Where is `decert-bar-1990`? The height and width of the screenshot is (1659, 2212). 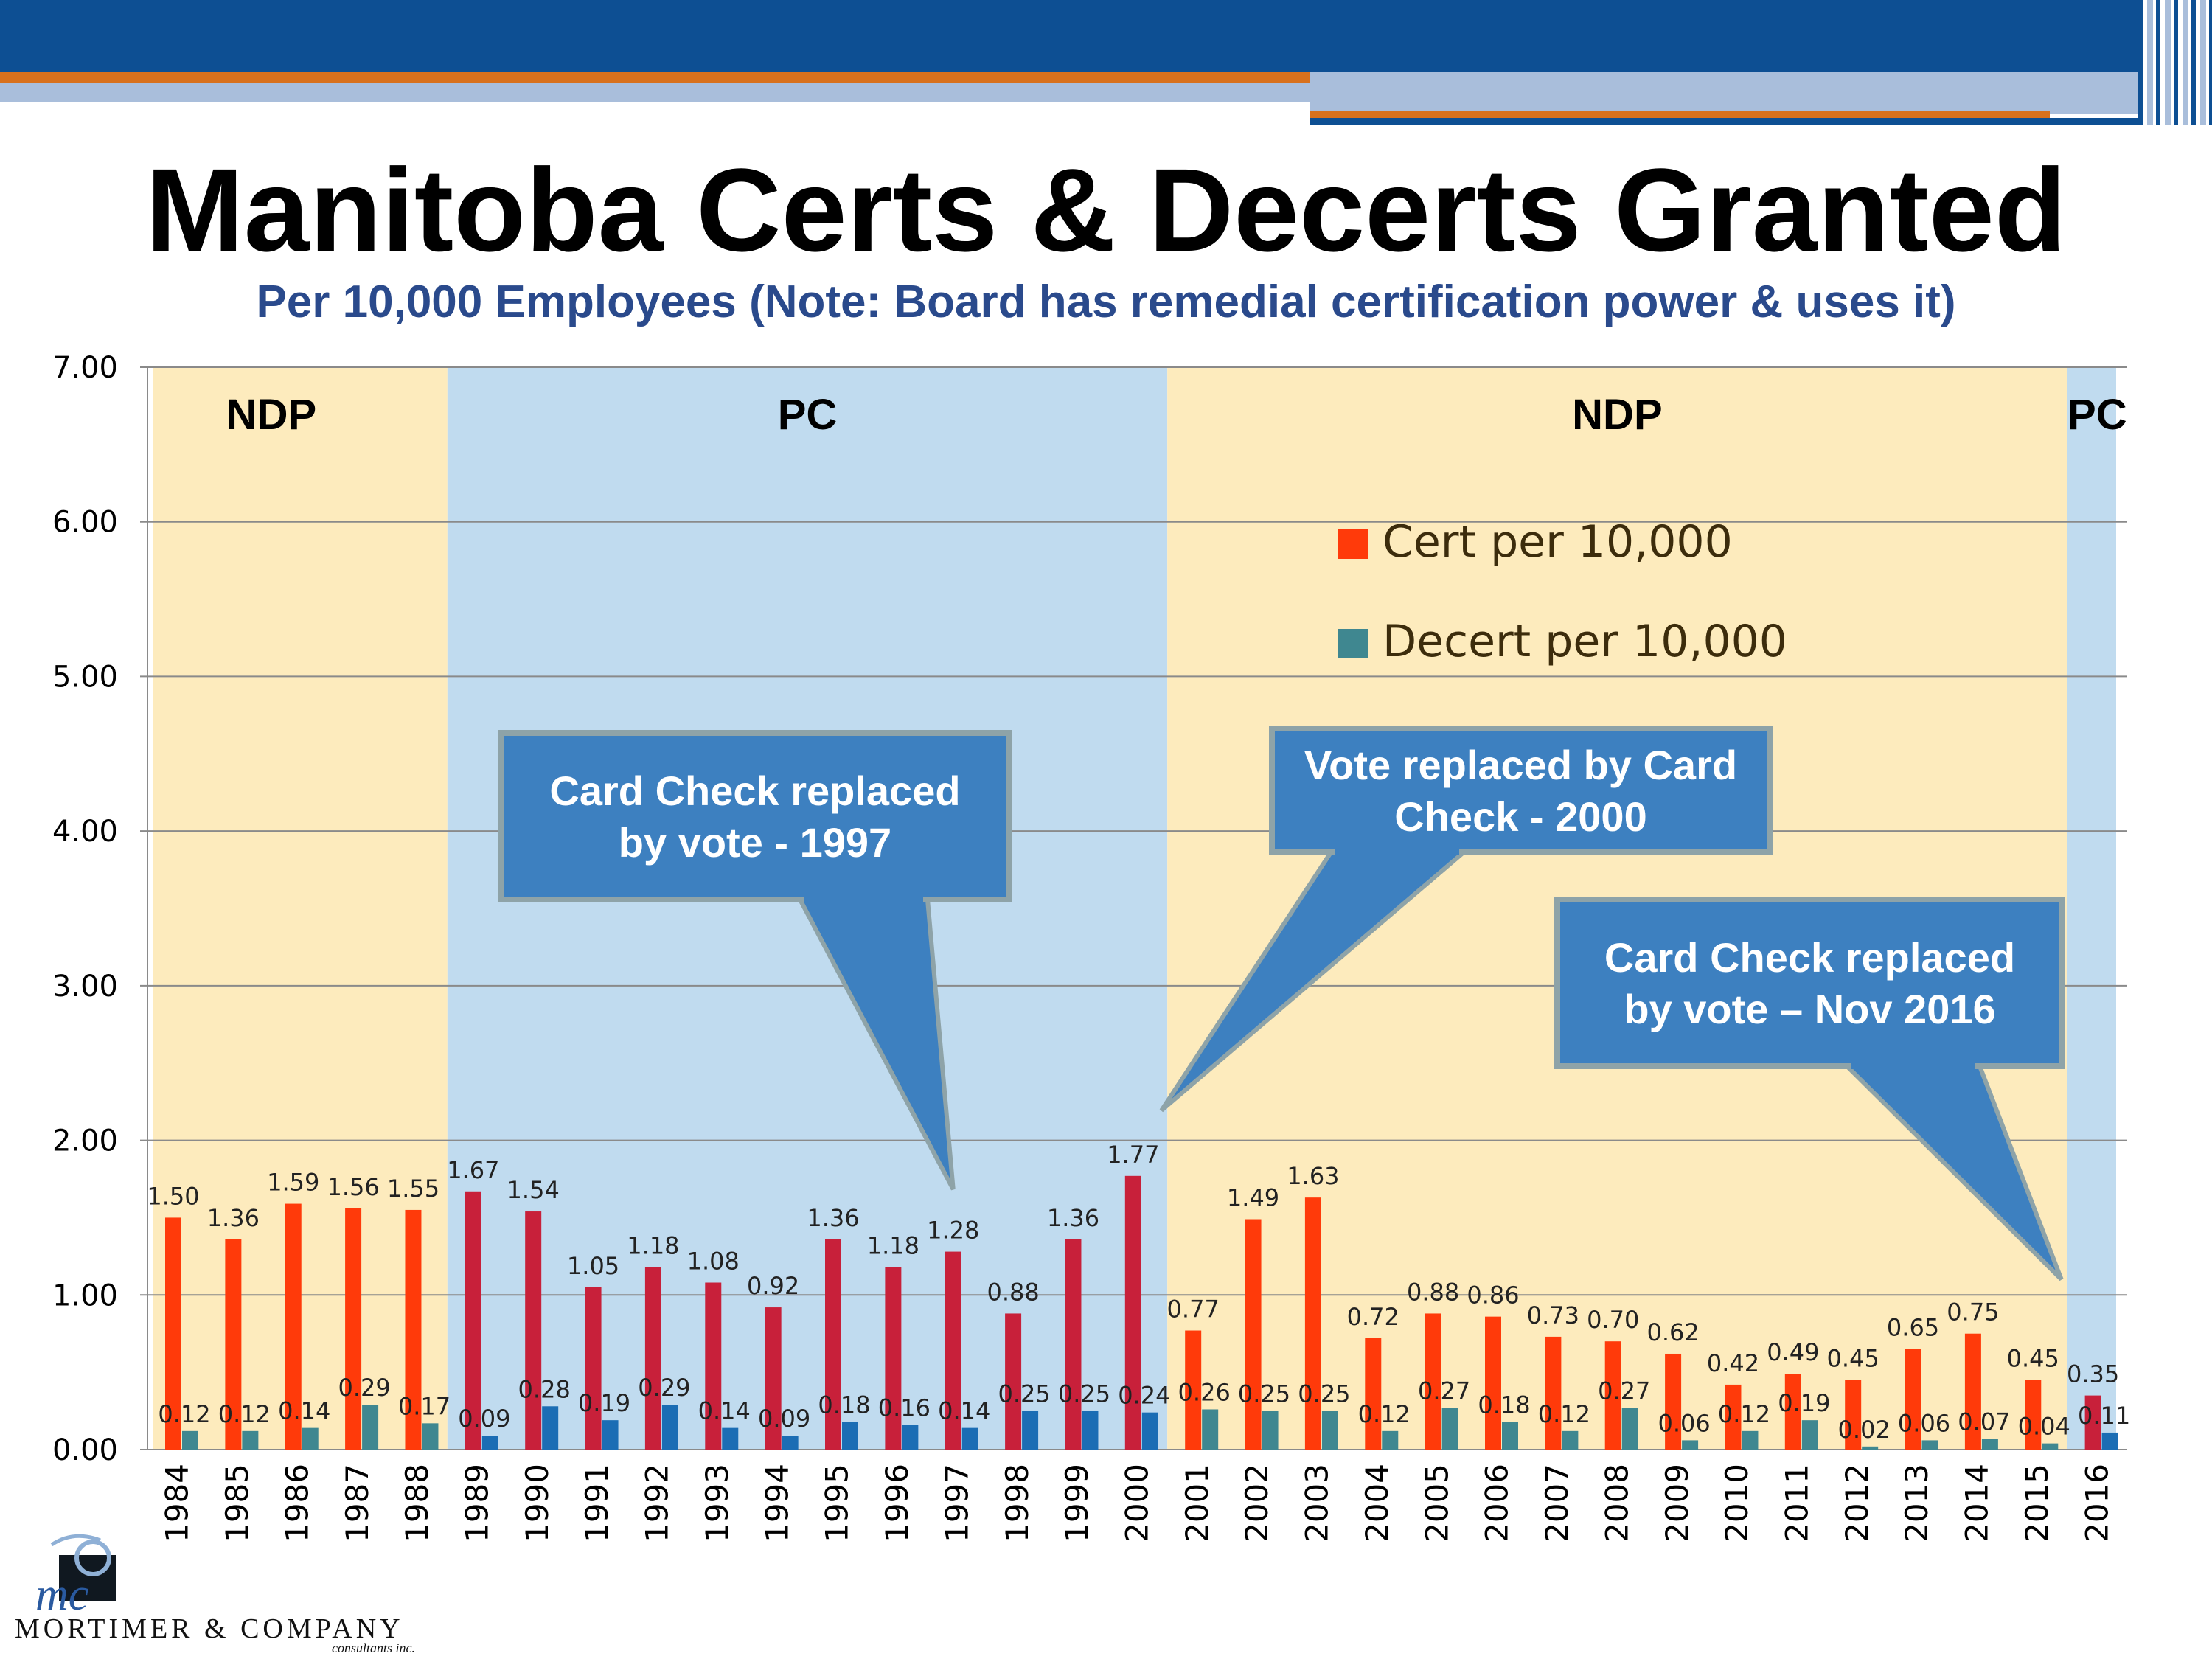 decert-bar-1990 is located at coordinates (550, 1428).